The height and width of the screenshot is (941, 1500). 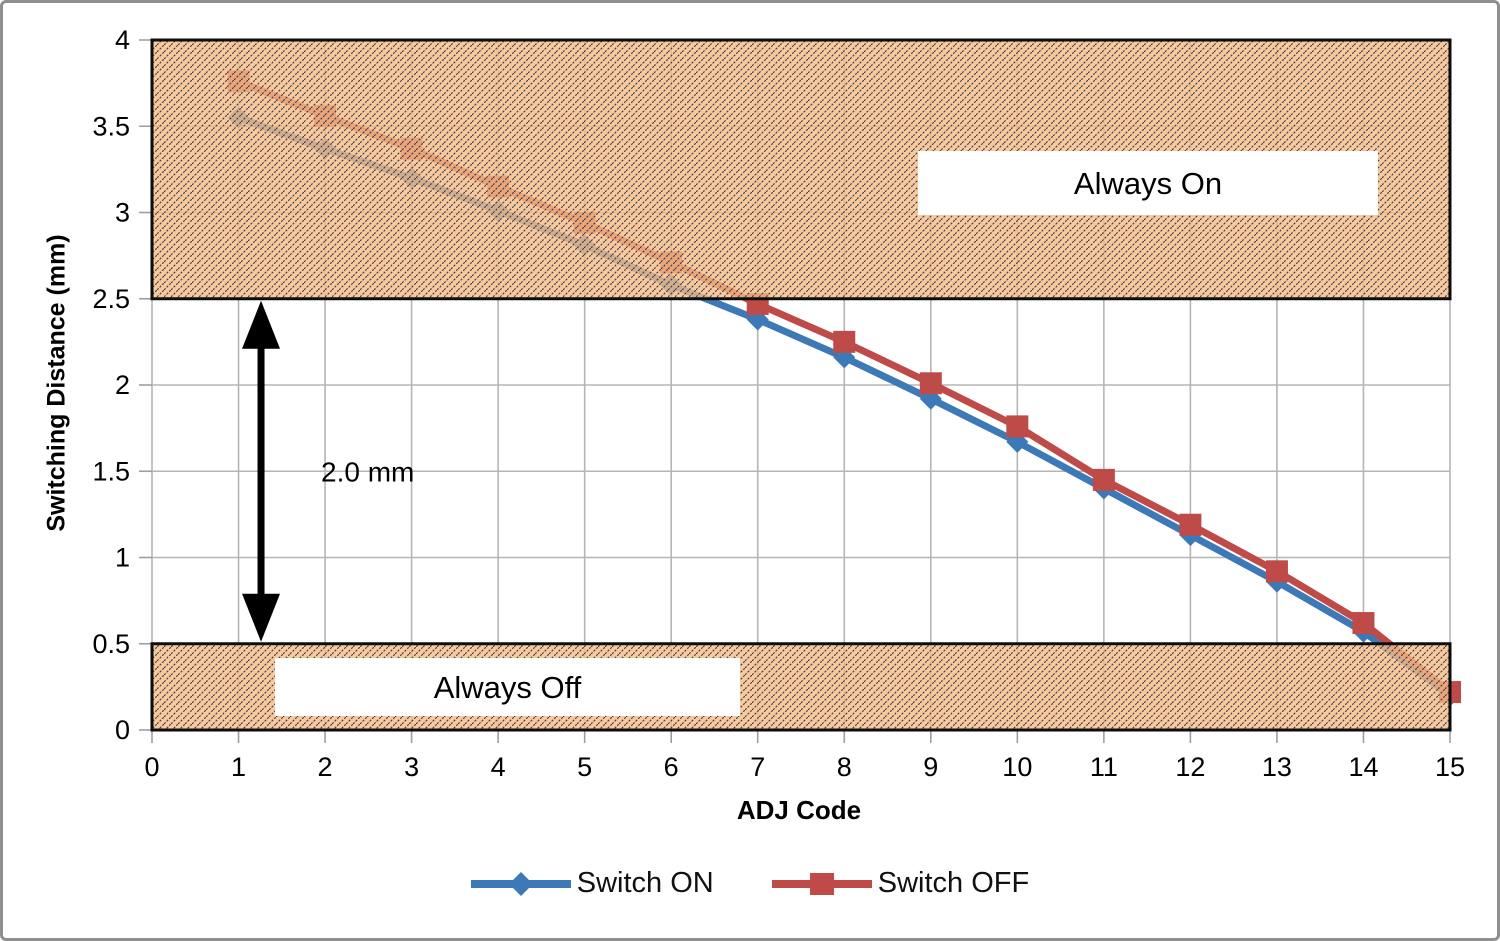 What do you see at coordinates (757, 767) in the screenshot?
I see `x-tick-label: 7` at bounding box center [757, 767].